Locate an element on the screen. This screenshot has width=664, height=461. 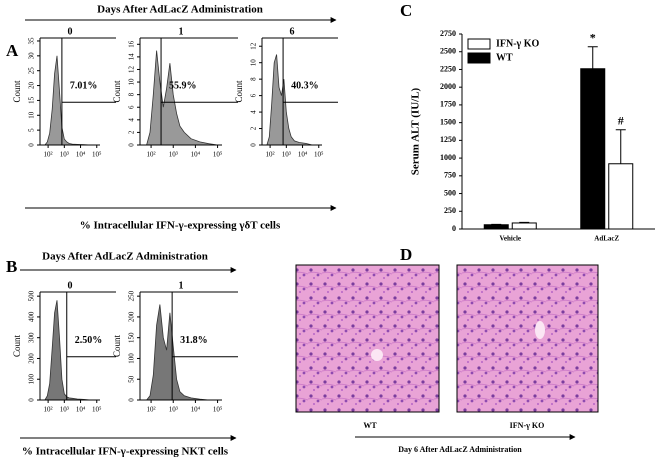
bar is located at coordinates (524, 226).